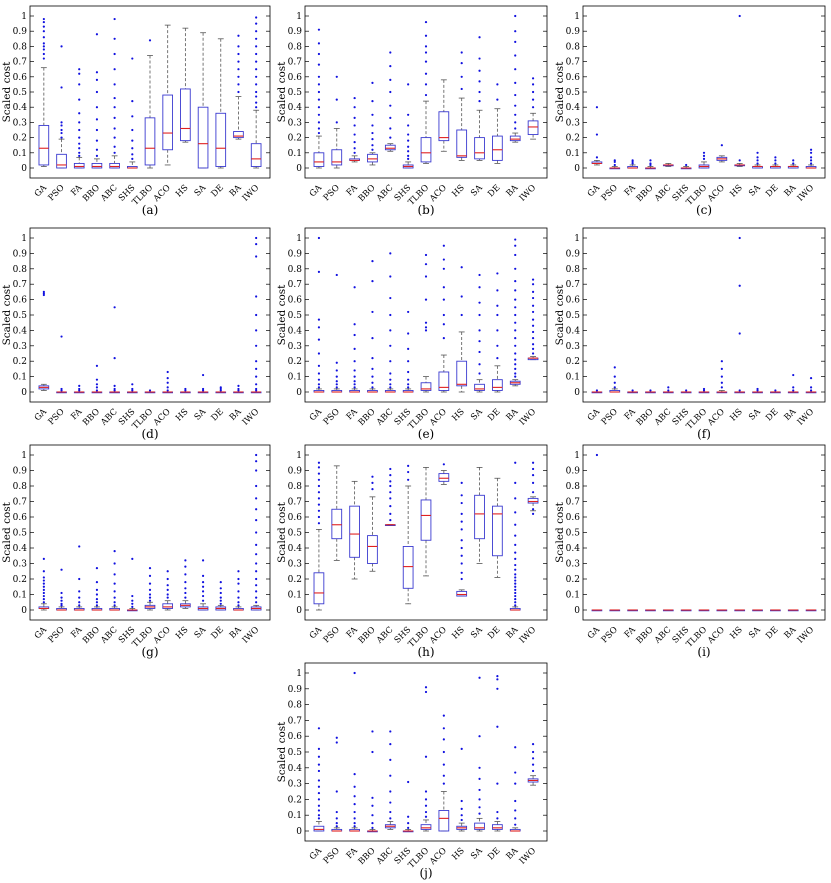 This screenshot has width=831, height=883. What do you see at coordinates (24, 17) in the screenshot?
I see `y-tick-label: 1` at bounding box center [24, 17].